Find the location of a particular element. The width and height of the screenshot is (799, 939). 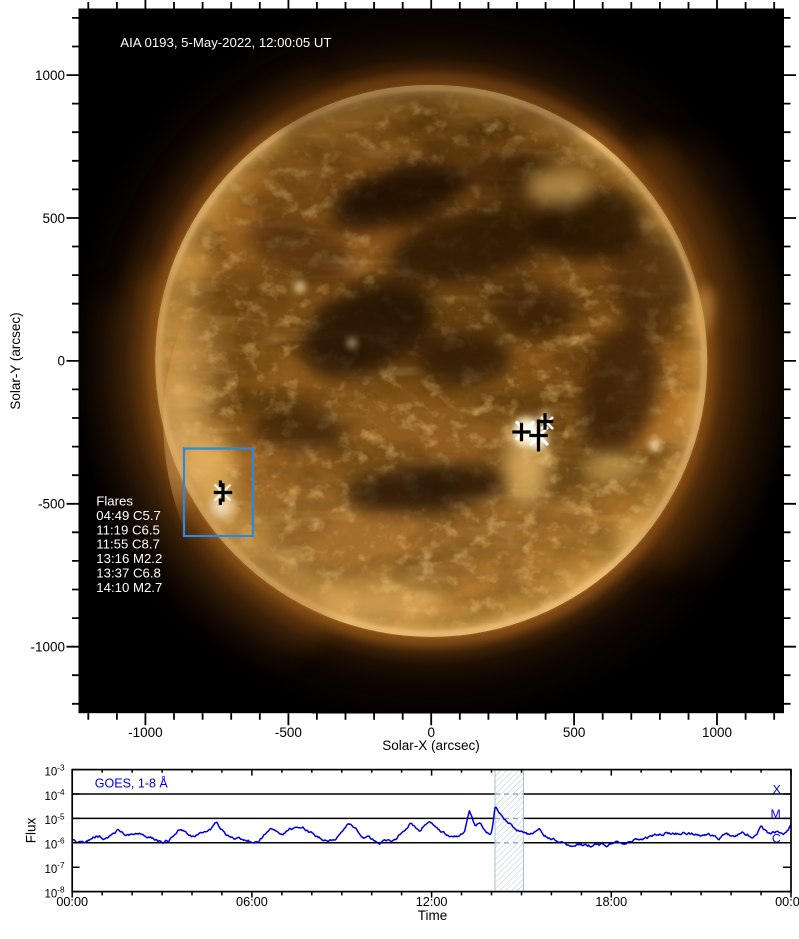

svg-text: 11:19 C6.5 is located at coordinates (128, 529).